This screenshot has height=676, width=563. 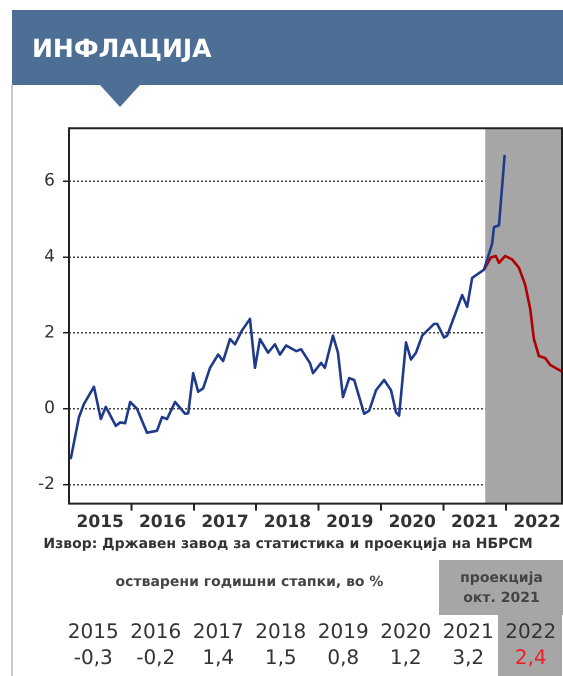 What do you see at coordinates (288, 522) in the screenshot?
I see `x-tick-label: 2018` at bounding box center [288, 522].